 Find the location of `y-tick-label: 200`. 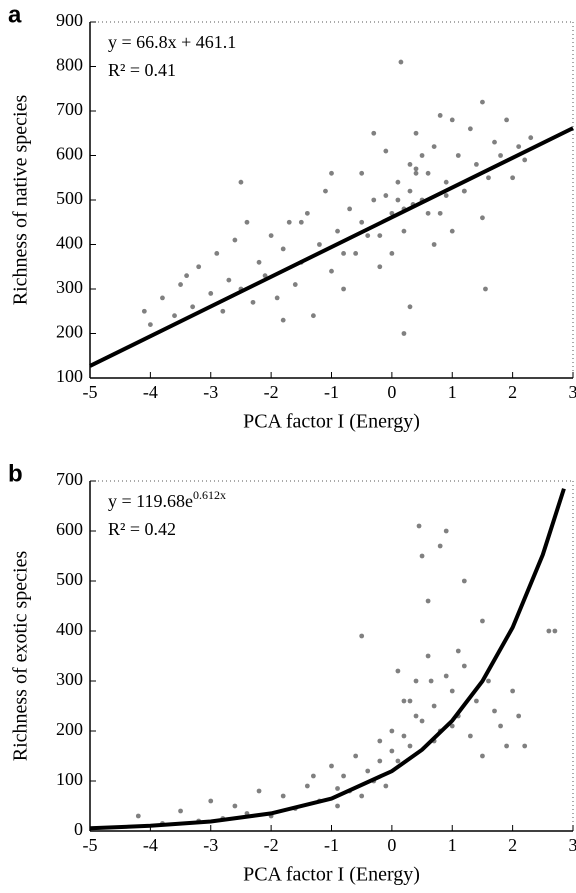

y-tick-label: 200 is located at coordinates (69, 332).